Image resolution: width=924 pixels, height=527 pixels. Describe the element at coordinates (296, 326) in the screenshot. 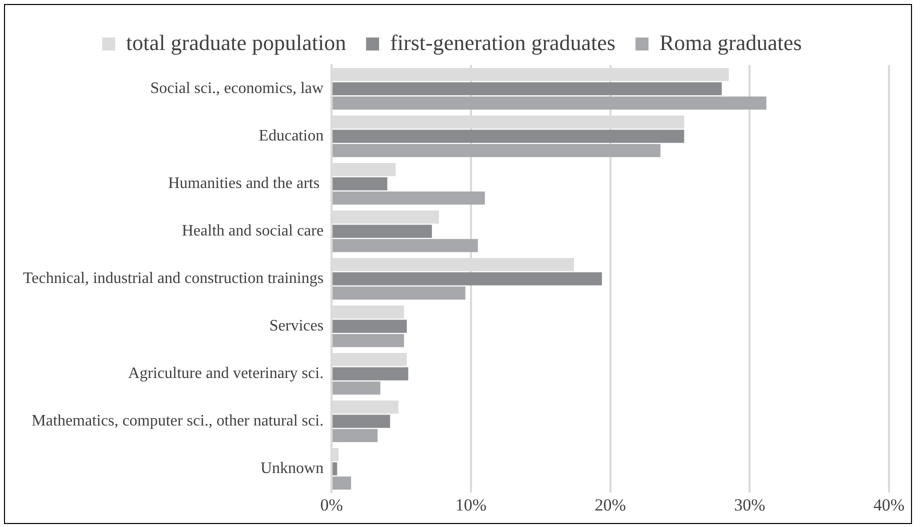

I see `y-tick-label: Services` at that location.